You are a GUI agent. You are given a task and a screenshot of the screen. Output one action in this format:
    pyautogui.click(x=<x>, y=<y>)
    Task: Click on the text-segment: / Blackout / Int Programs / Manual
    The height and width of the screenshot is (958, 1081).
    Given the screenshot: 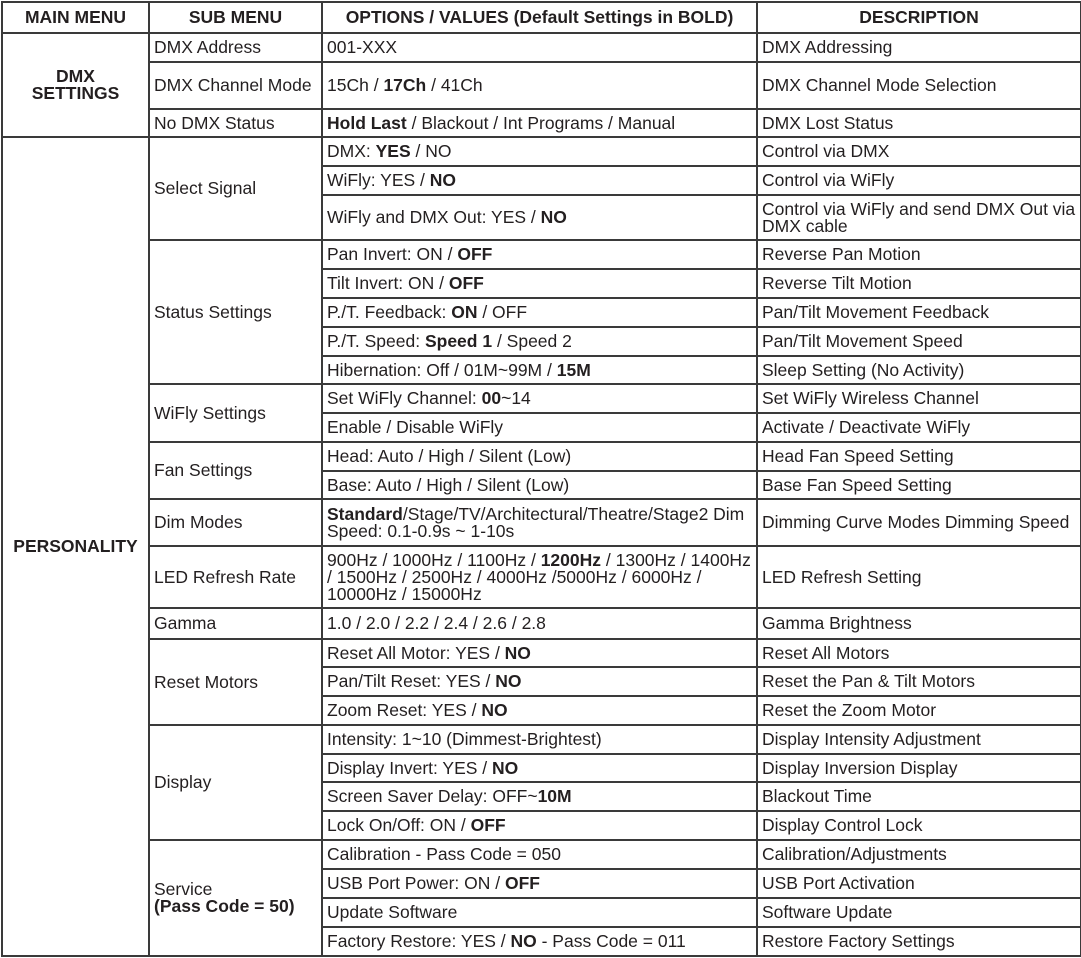 What is the action you would take?
    pyautogui.click(x=541, y=122)
    